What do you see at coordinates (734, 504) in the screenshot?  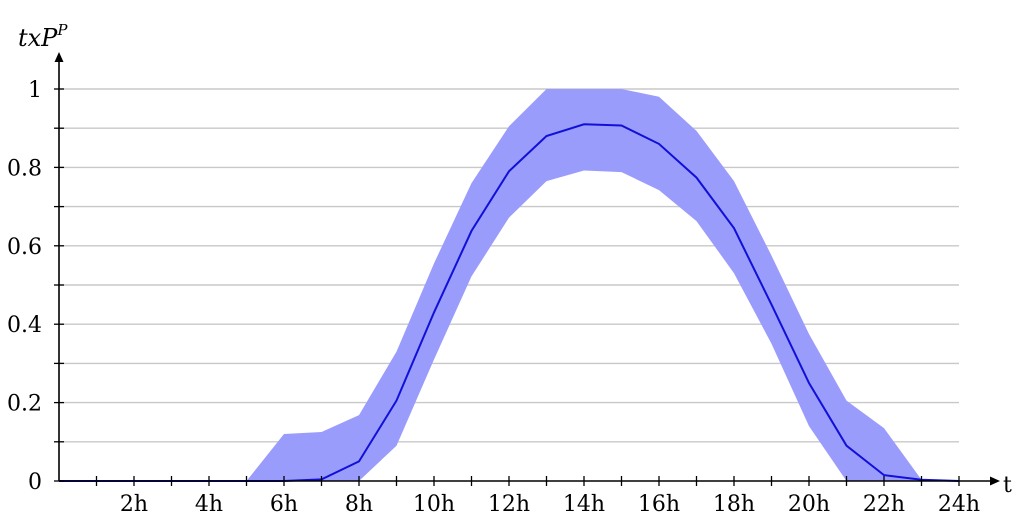 I see `x-tick-label: 18h` at bounding box center [734, 504].